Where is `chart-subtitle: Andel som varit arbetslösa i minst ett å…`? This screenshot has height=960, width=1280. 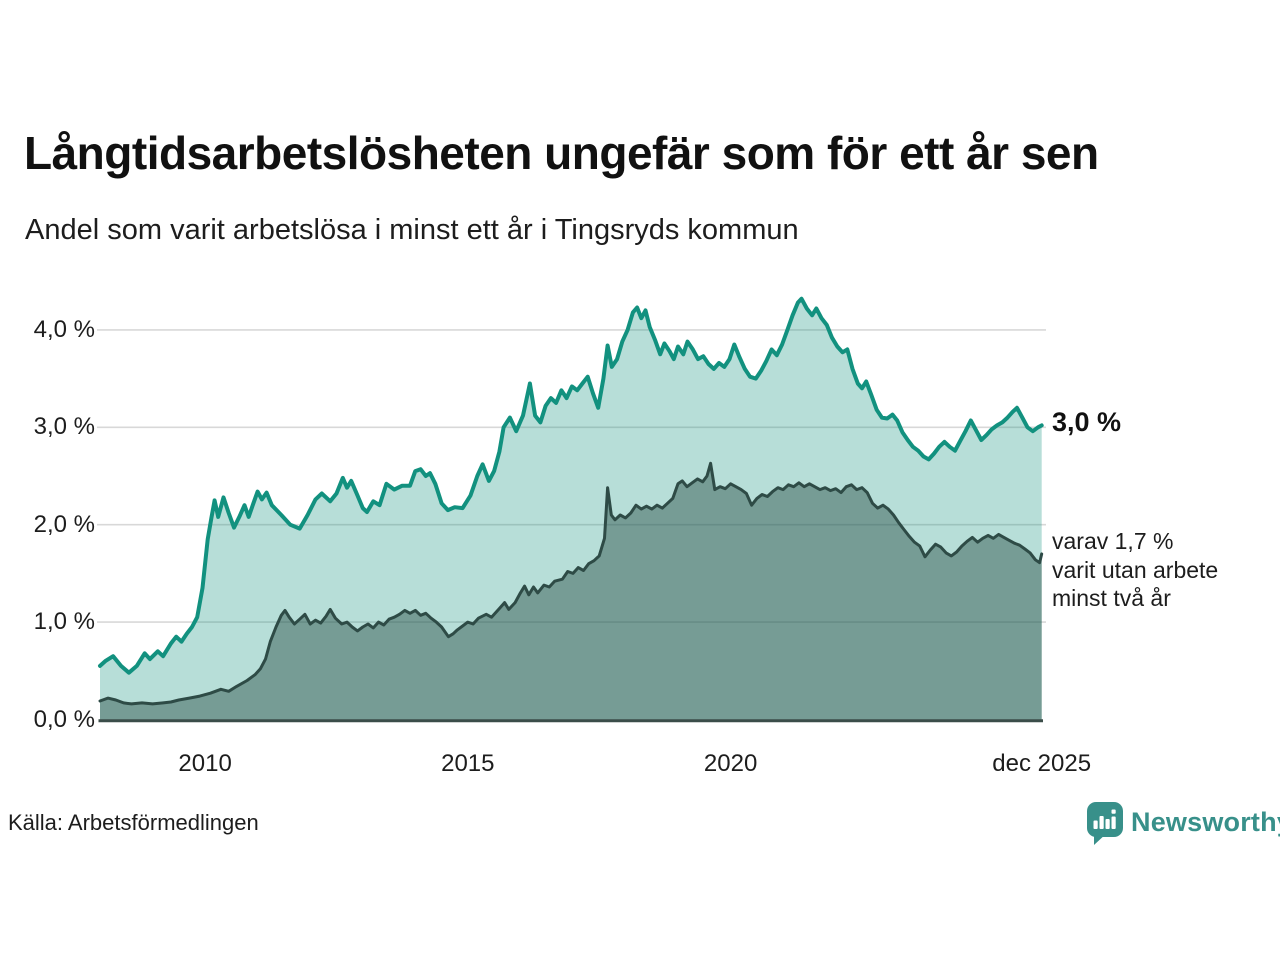 chart-subtitle: Andel som varit arbetslösa i minst ett å… is located at coordinates (412, 230).